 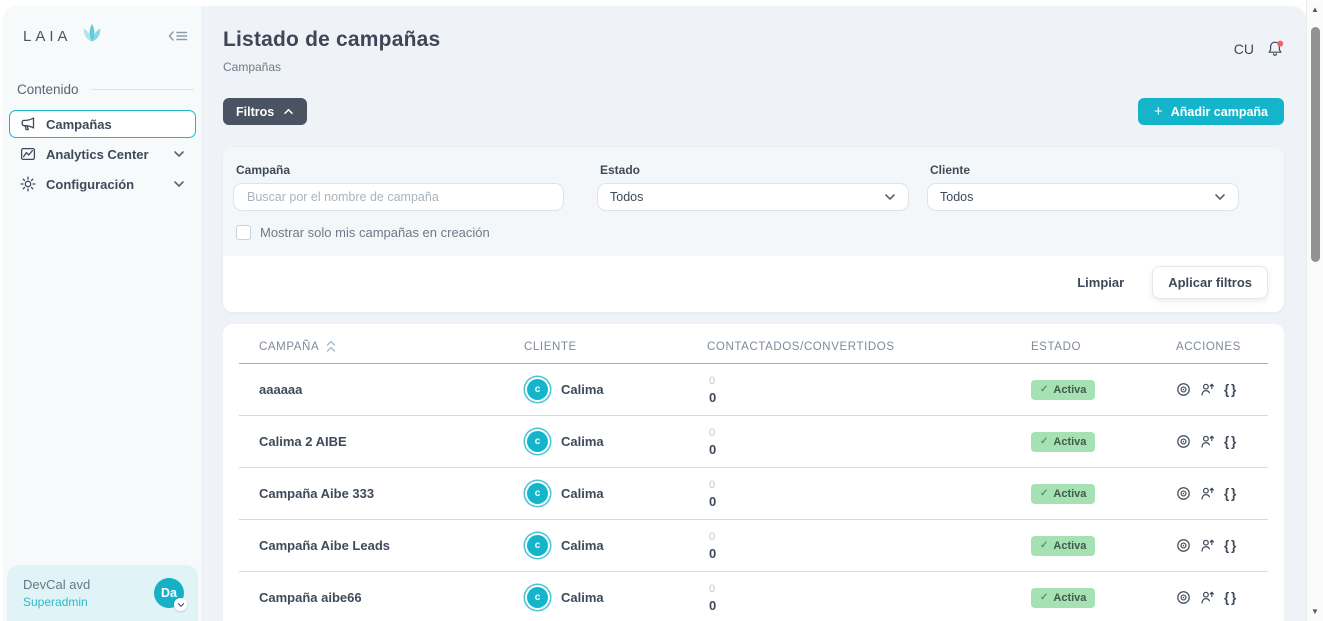 I want to click on sidebar-user-card: DevCal avd Superadmin Da, so click(x=102, y=593).